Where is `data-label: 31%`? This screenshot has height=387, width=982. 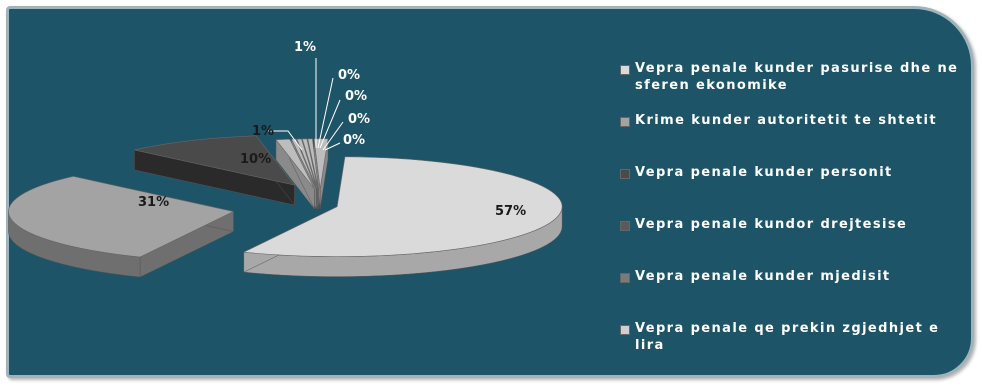
data-label: 31% is located at coordinates (153, 202).